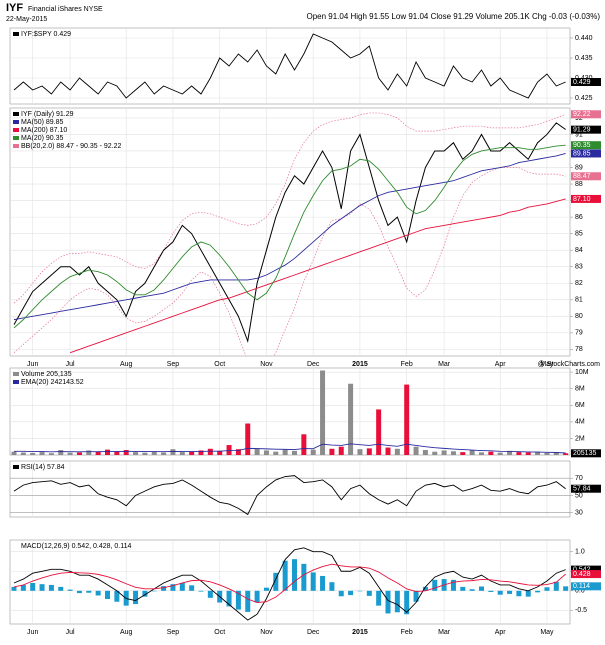 Image resolution: width=605 pixels, height=645 pixels. What do you see at coordinates (126, 364) in the screenshot?
I see `x-tick-label: Aug` at bounding box center [126, 364].